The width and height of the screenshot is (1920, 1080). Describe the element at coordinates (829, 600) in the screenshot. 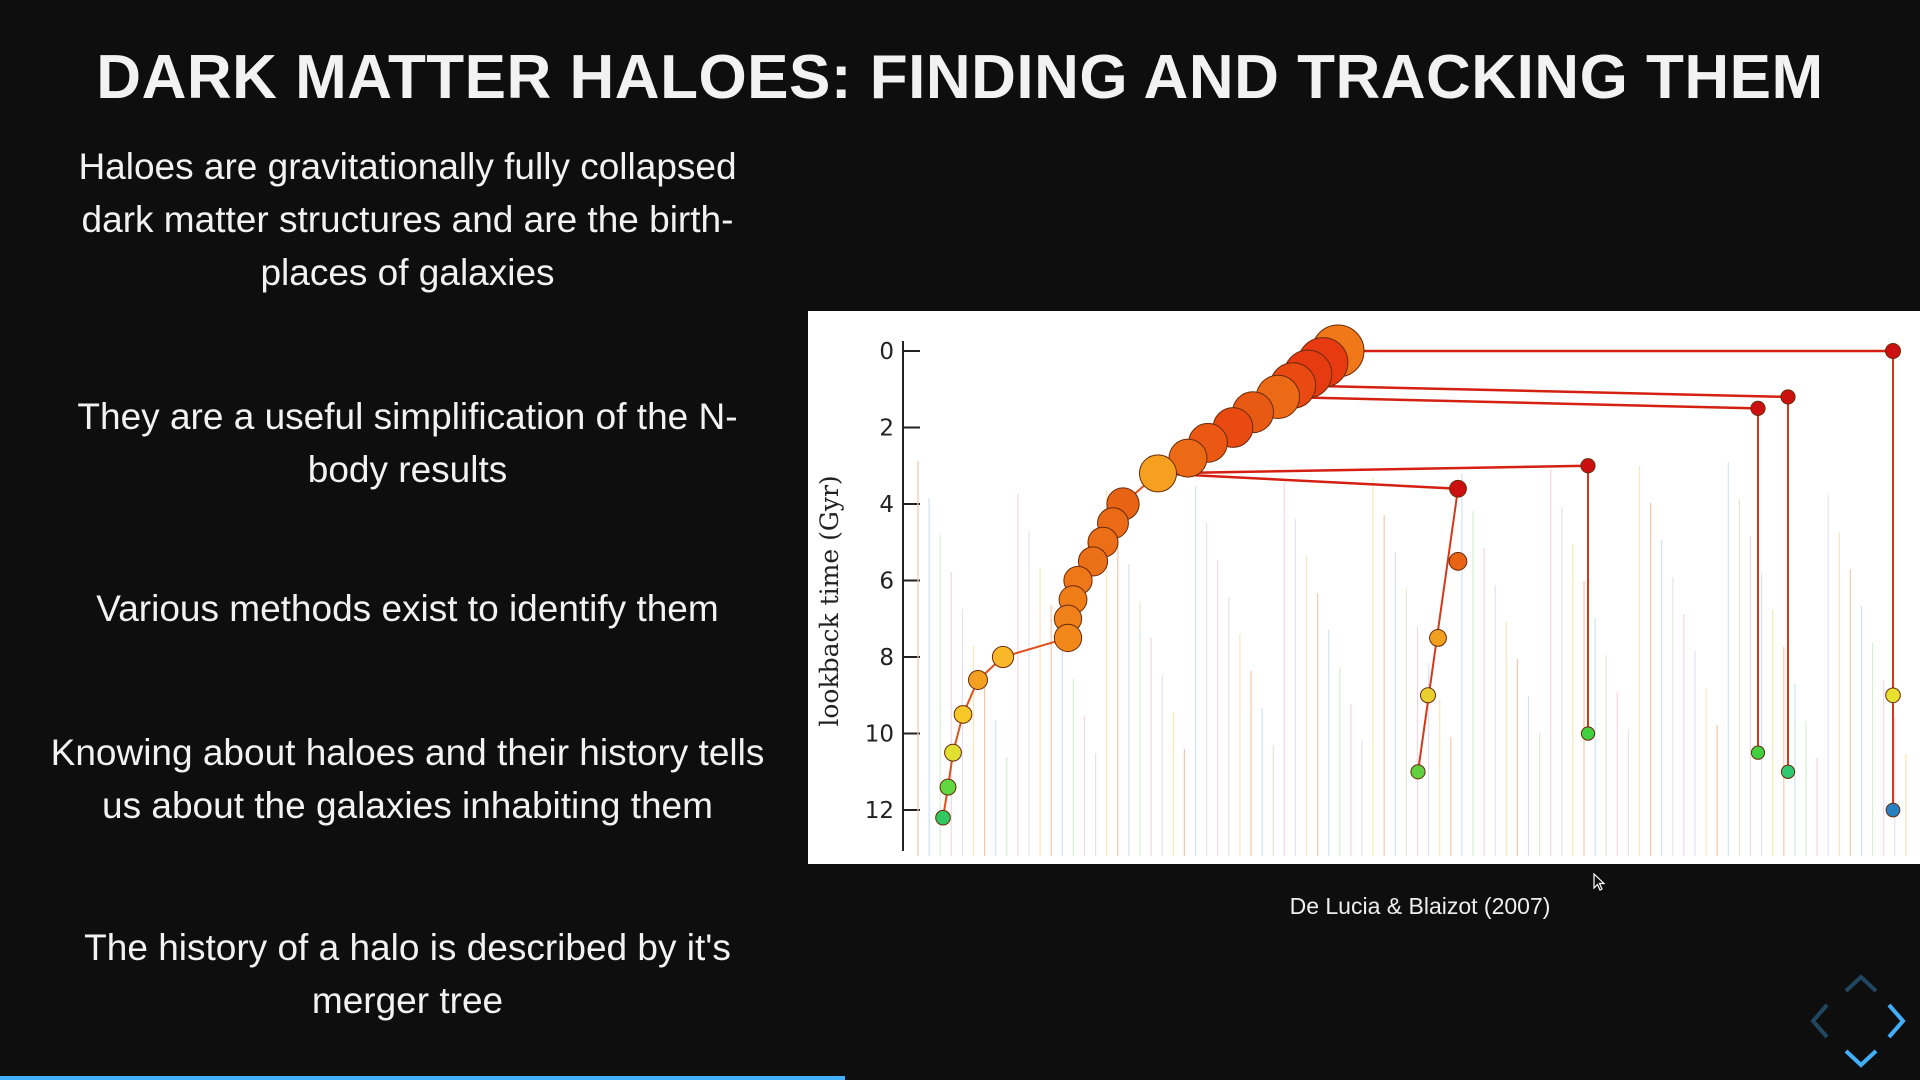

I see `y-axis-label: lookback time (Gyr)` at that location.